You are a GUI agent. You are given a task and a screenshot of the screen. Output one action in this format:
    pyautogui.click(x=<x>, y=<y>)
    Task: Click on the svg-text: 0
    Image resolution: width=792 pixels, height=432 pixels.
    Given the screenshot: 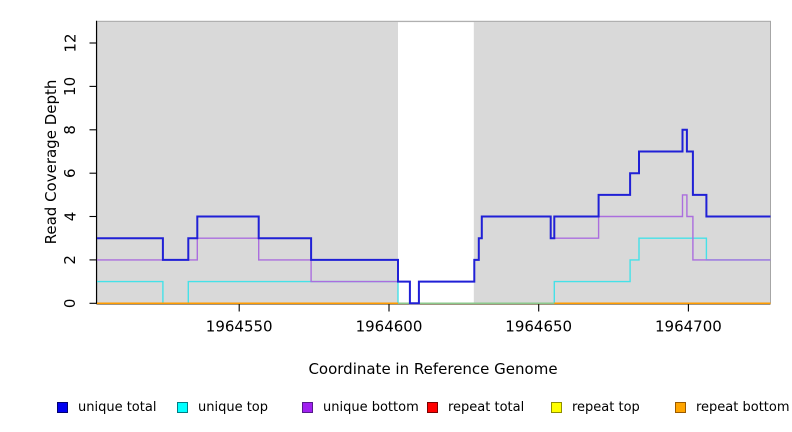 What is the action you would take?
    pyautogui.click(x=70, y=304)
    